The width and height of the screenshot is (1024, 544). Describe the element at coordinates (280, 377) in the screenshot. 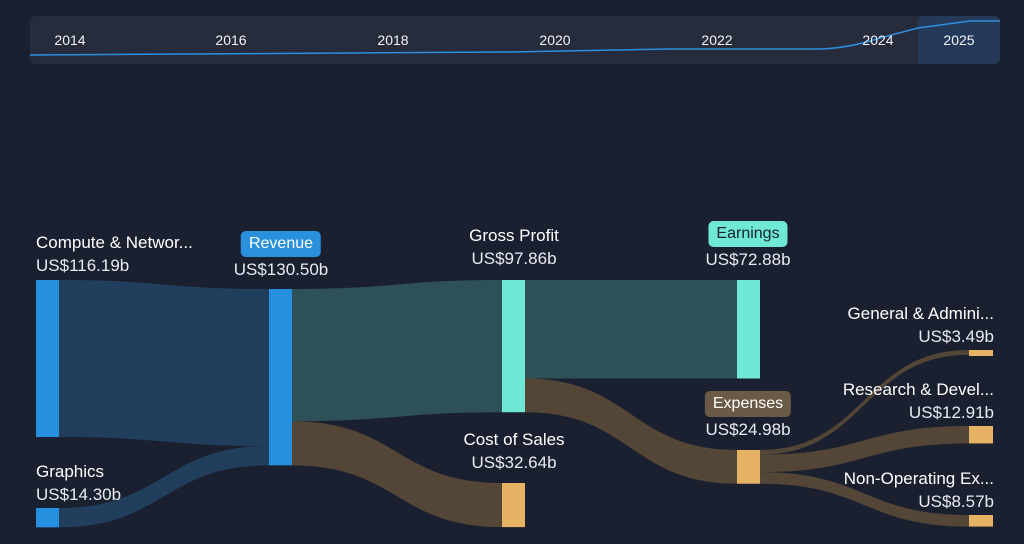

I see `node-bar-revenue` at that location.